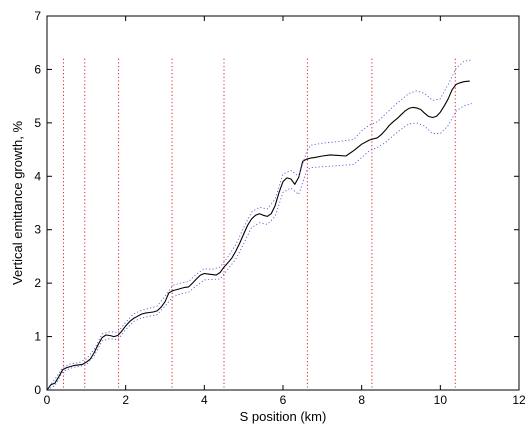  I want to click on x-tick-label: 0, so click(47, 400).